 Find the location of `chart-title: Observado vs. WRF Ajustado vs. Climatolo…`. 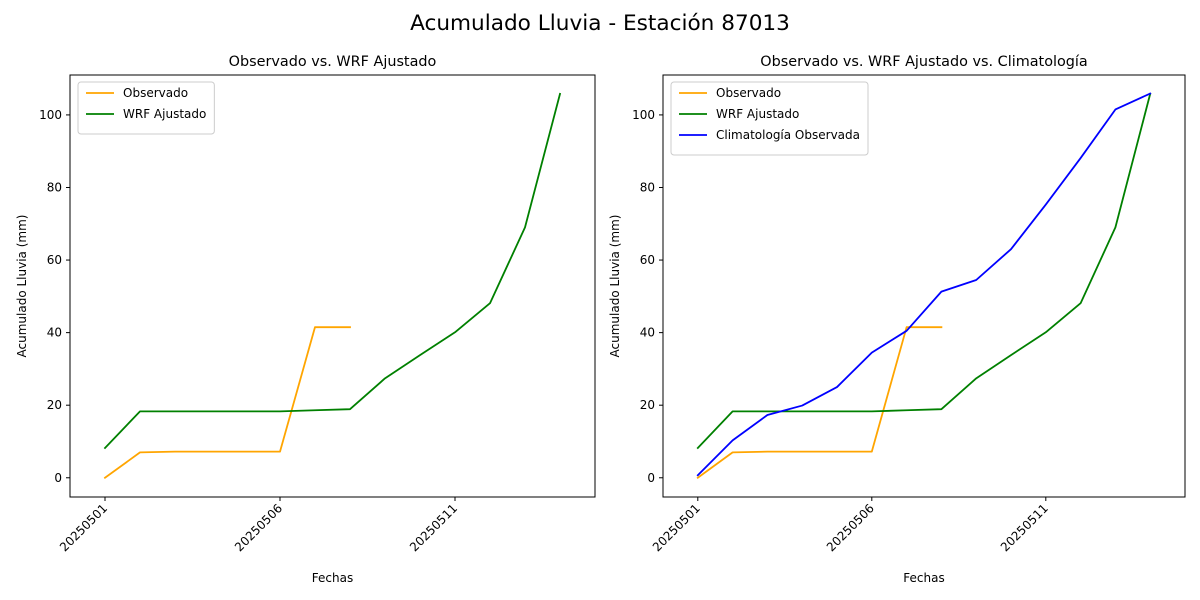

chart-title: Observado vs. WRF Ajustado vs. Climatolo… is located at coordinates (924, 62).